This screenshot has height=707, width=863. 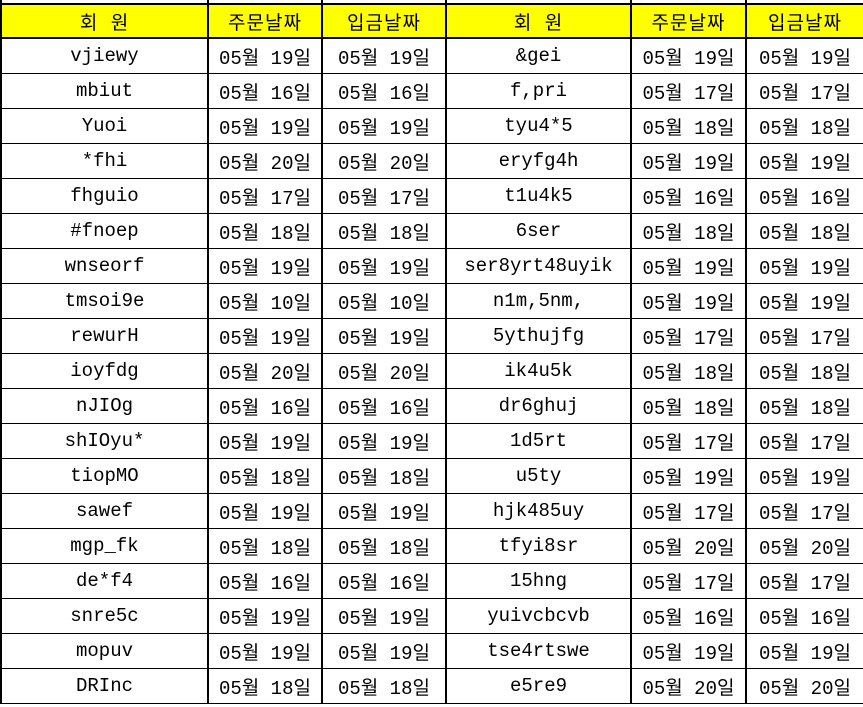 I want to click on member-cell: tmsoi9e, so click(x=104, y=301).